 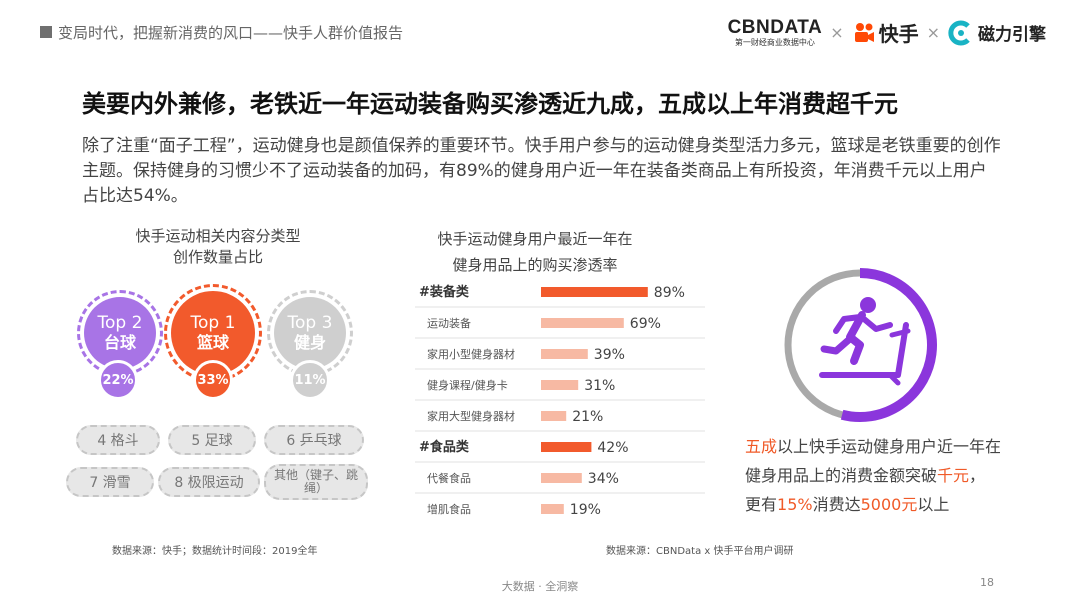 I want to click on spending-ring-chart, so click(x=860, y=345).